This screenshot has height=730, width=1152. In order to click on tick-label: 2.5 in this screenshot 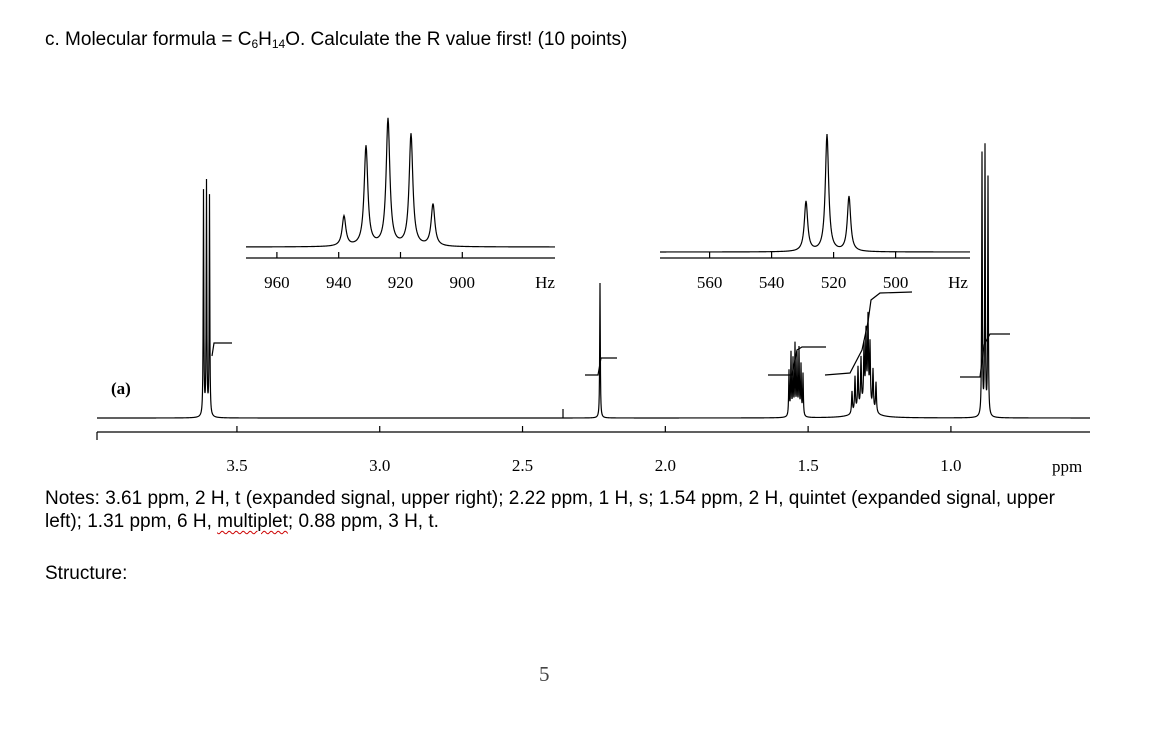, I will do `click(522, 465)`.